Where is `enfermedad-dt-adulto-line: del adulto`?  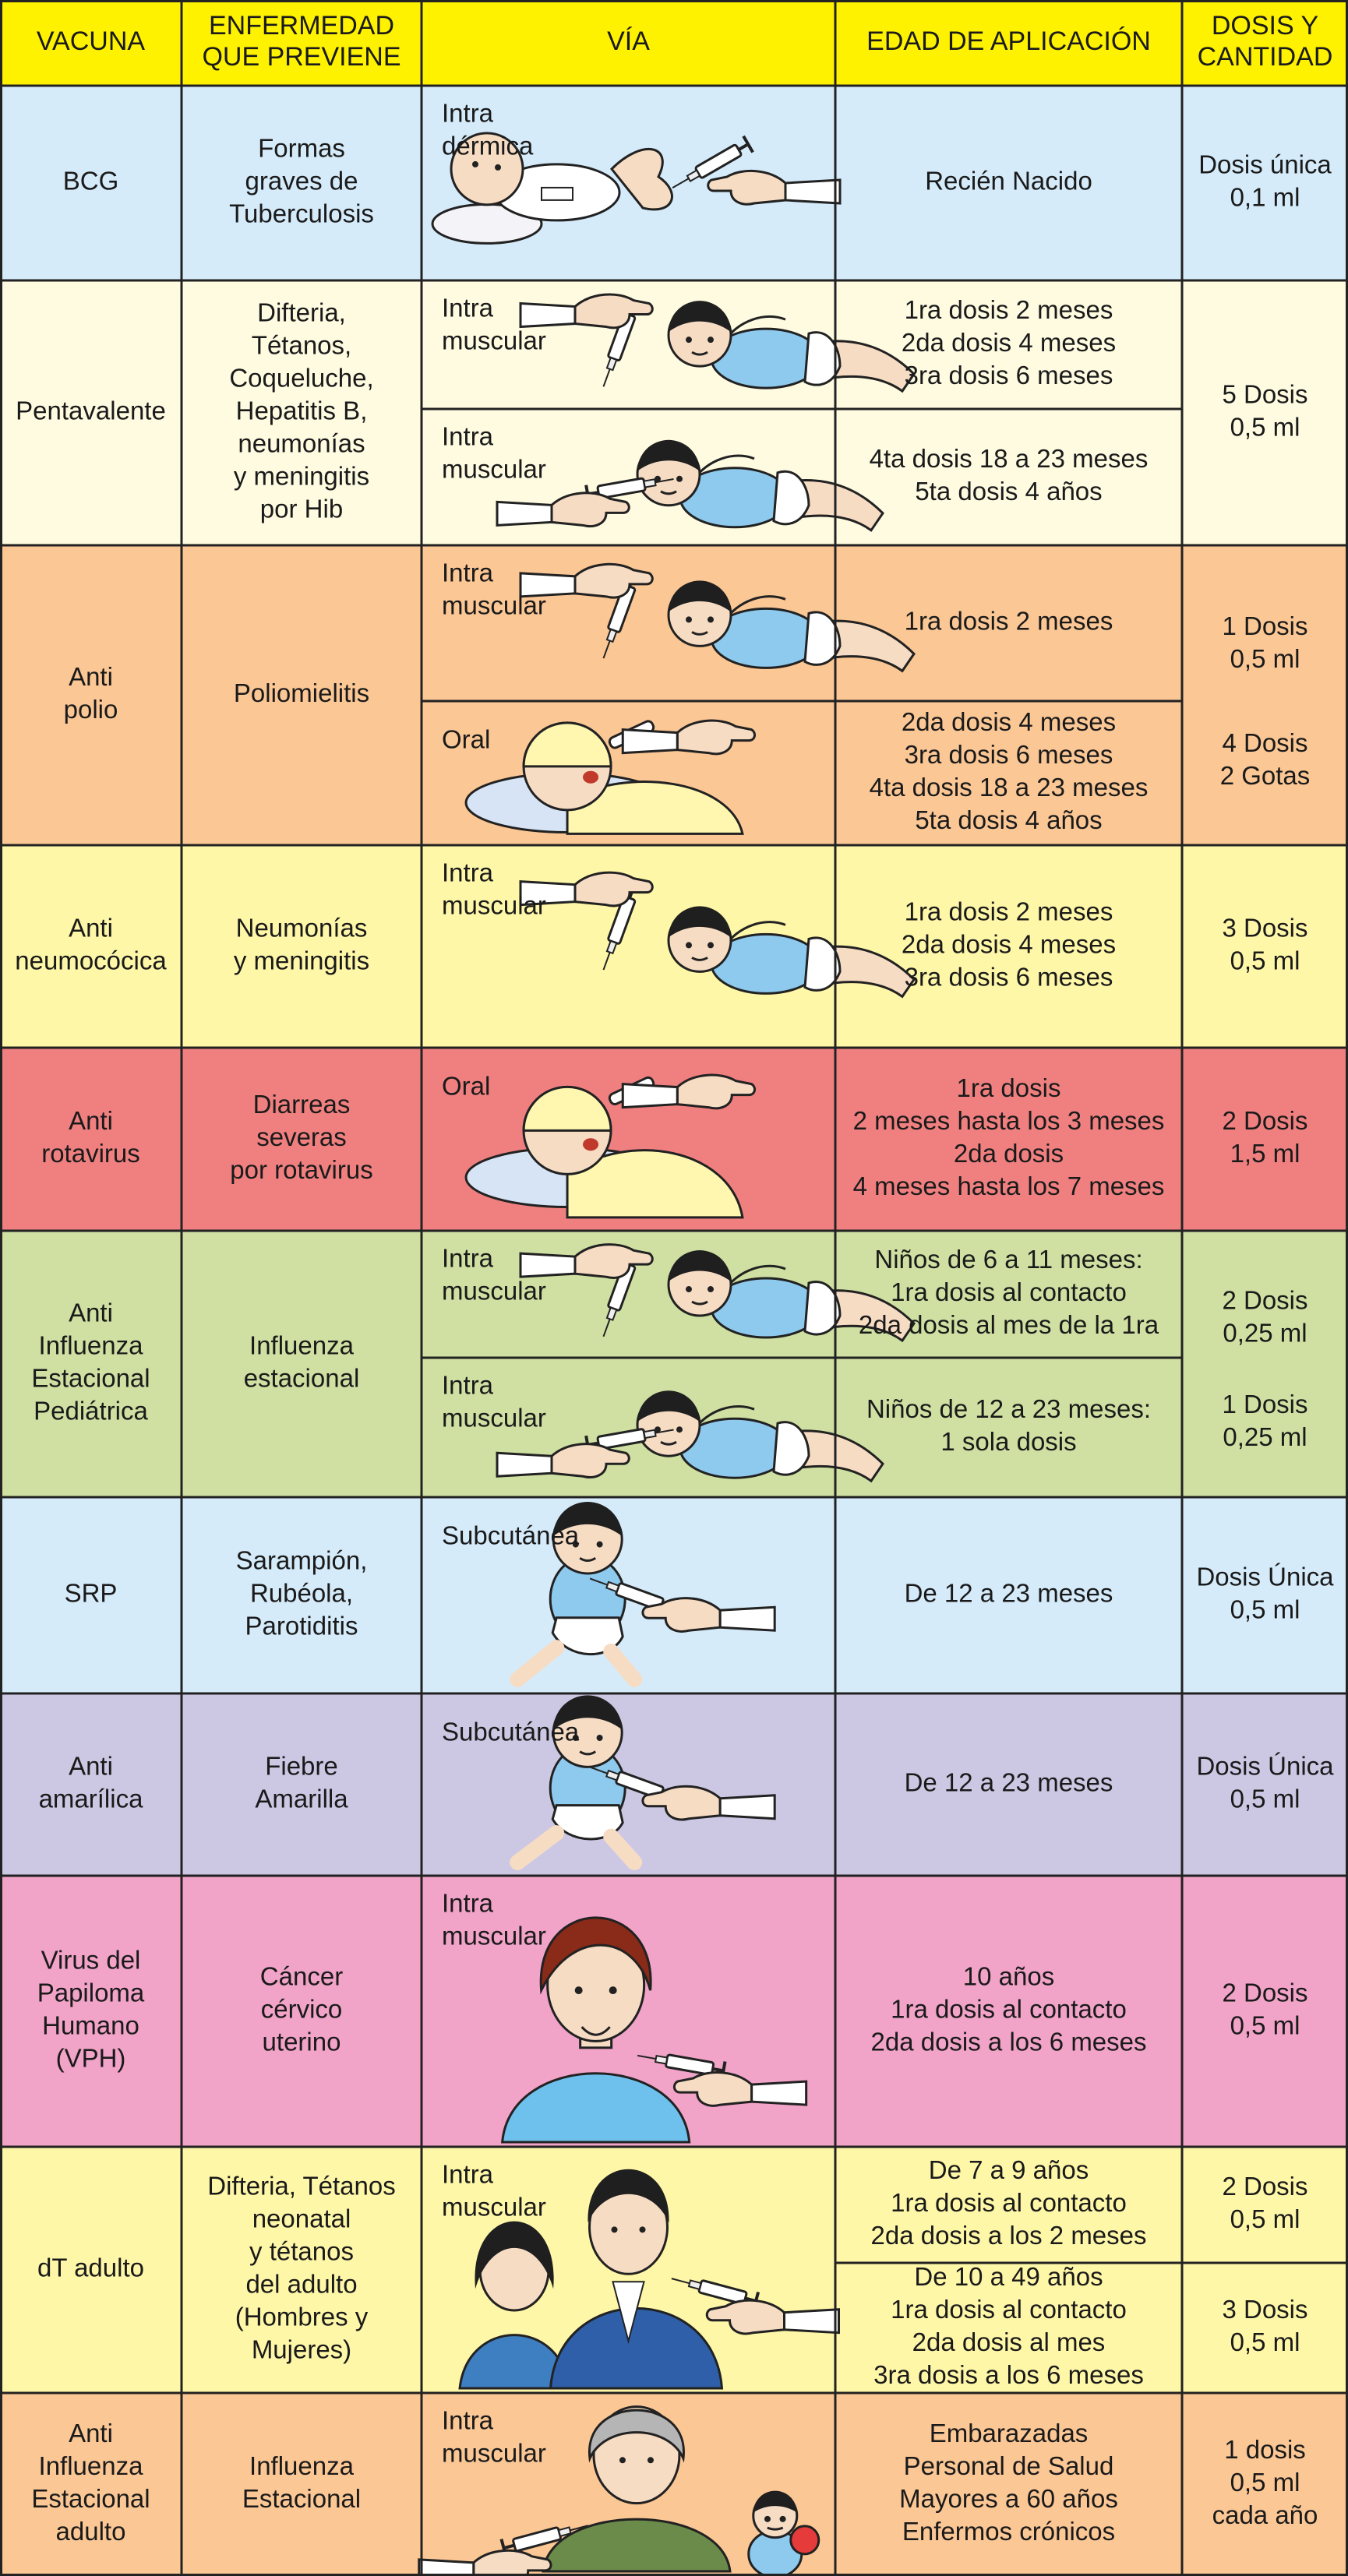 enfermedad-dt-adulto-line: del adulto is located at coordinates (301, 2284).